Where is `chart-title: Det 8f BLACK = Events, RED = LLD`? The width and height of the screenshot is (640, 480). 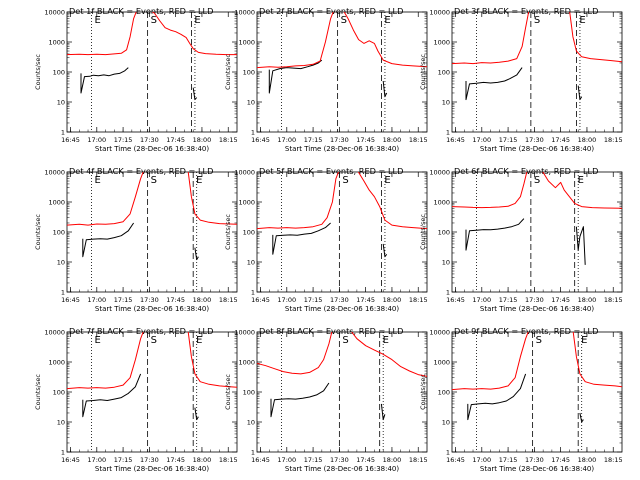
chart-title: Det 8f BLACK = Events, RED = LLD is located at coordinates (331, 331).